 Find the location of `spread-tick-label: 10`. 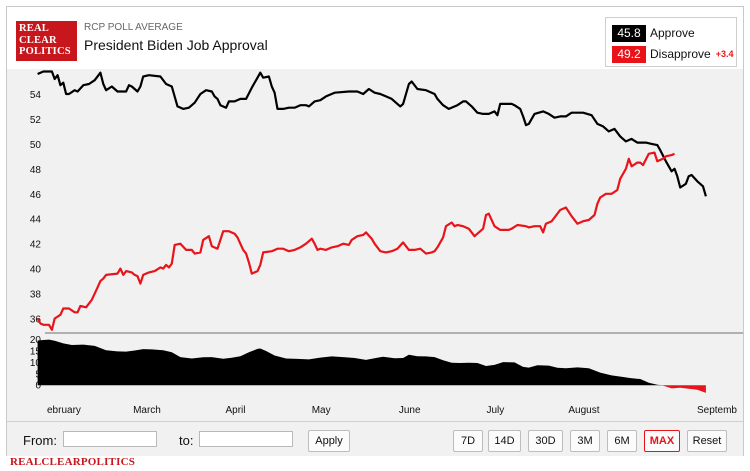

spread-tick-label: 10 is located at coordinates (36, 363).